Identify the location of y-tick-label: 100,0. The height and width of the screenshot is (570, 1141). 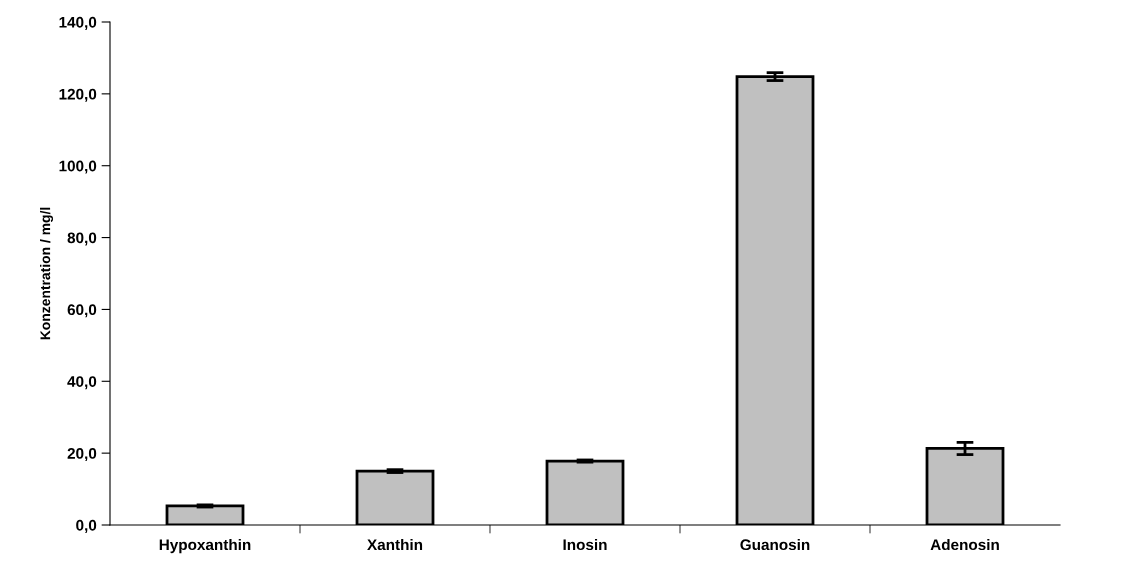
(78, 167).